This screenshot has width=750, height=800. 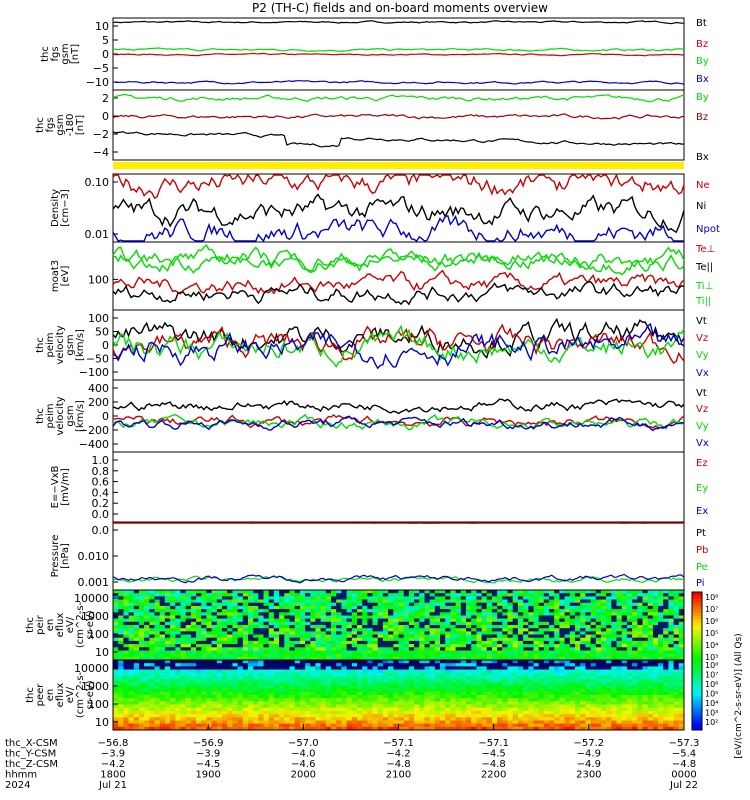 I want to click on series-line-Ne, so click(x=398, y=186).